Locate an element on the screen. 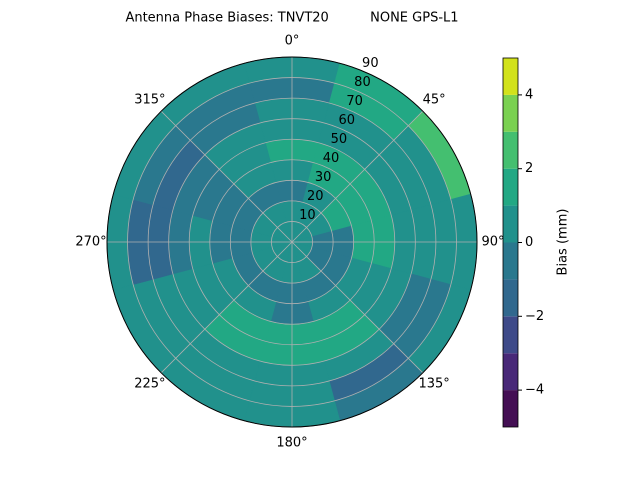 This screenshot has width=640, height=480. colorbar-tick-label: −4 is located at coordinates (534, 390).